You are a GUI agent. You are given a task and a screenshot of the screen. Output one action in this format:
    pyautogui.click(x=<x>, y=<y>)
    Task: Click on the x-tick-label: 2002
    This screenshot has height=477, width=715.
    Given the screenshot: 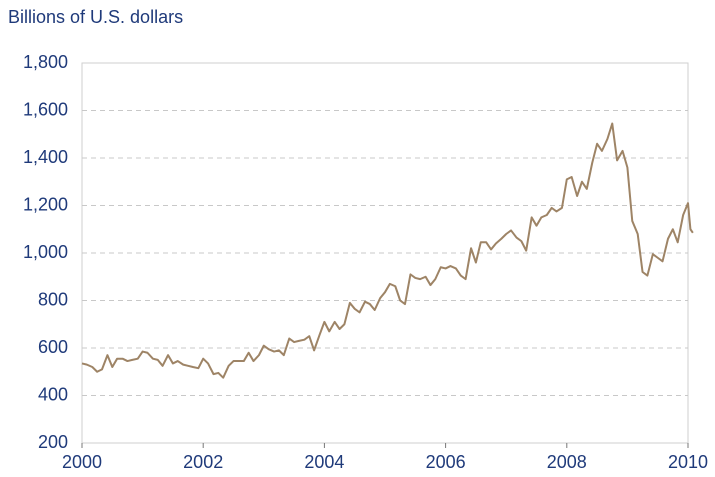 What is the action you would take?
    pyautogui.click(x=203, y=462)
    